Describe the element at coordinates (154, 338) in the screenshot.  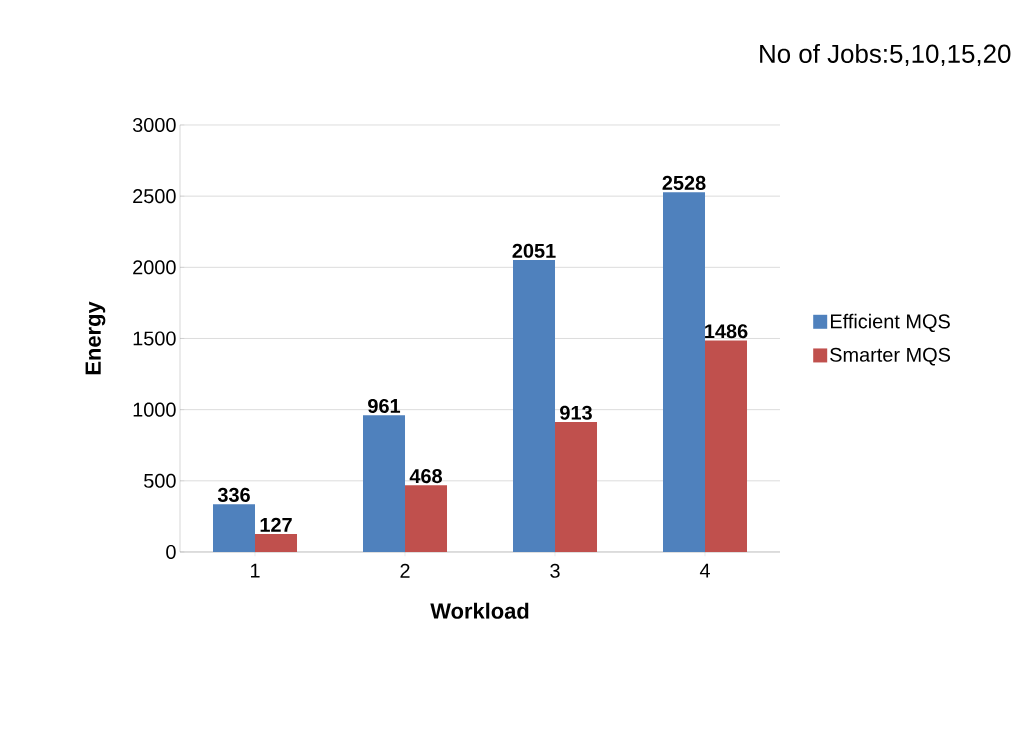
I see `y-tick-label: 1500` at that location.